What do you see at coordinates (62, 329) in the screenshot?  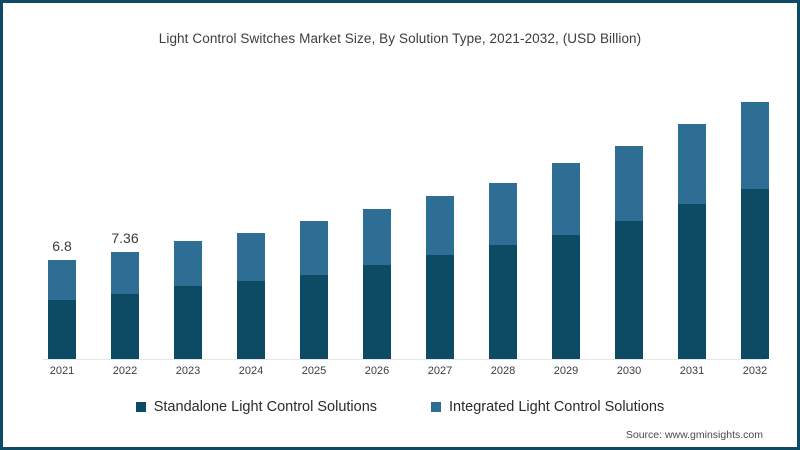 I see `bar-segment-standalone-2021` at bounding box center [62, 329].